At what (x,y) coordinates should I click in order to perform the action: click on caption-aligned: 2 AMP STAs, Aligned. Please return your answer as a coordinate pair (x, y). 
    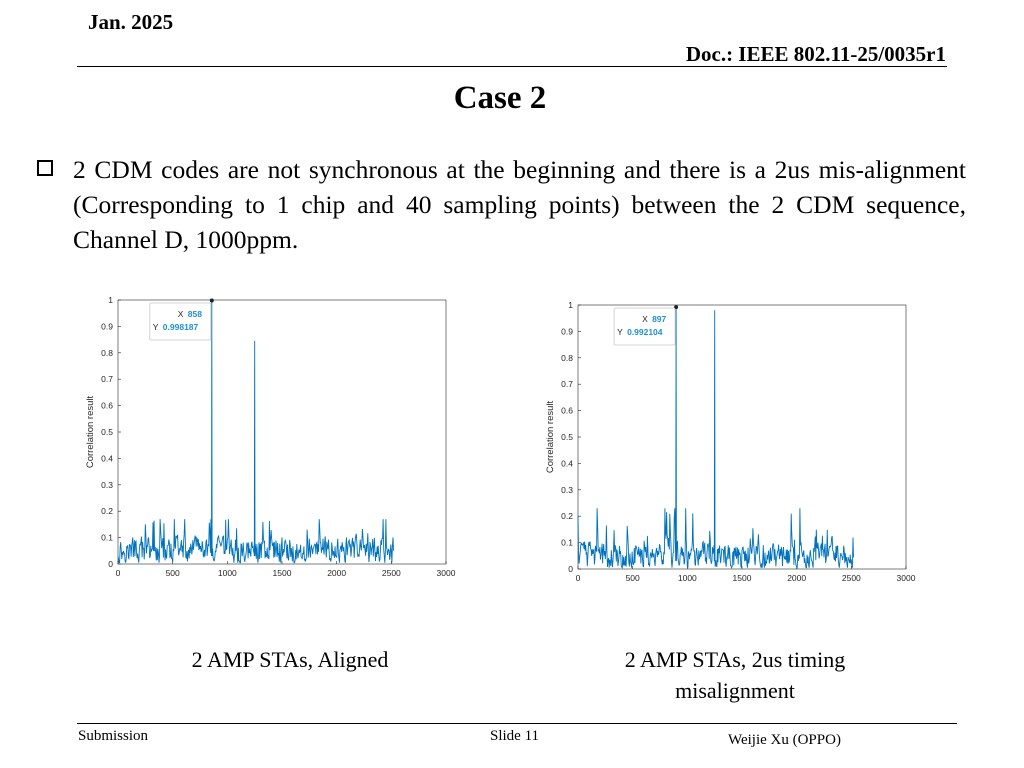
    Looking at the image, I should click on (290, 659).